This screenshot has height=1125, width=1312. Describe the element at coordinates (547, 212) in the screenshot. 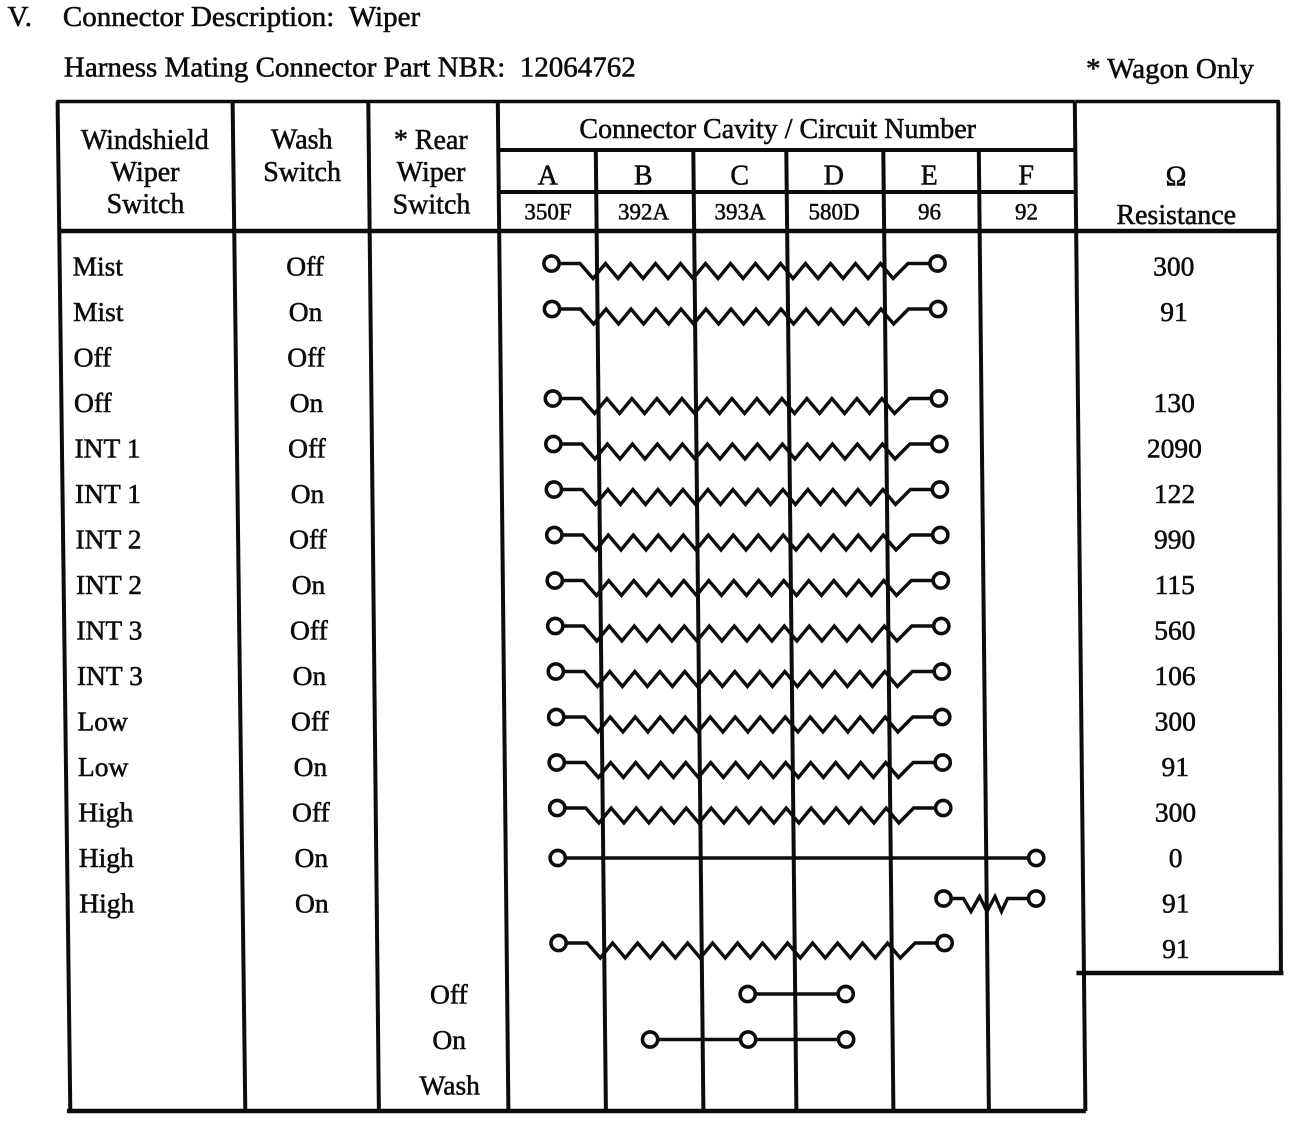

I see `svg-text: 350F` at that location.